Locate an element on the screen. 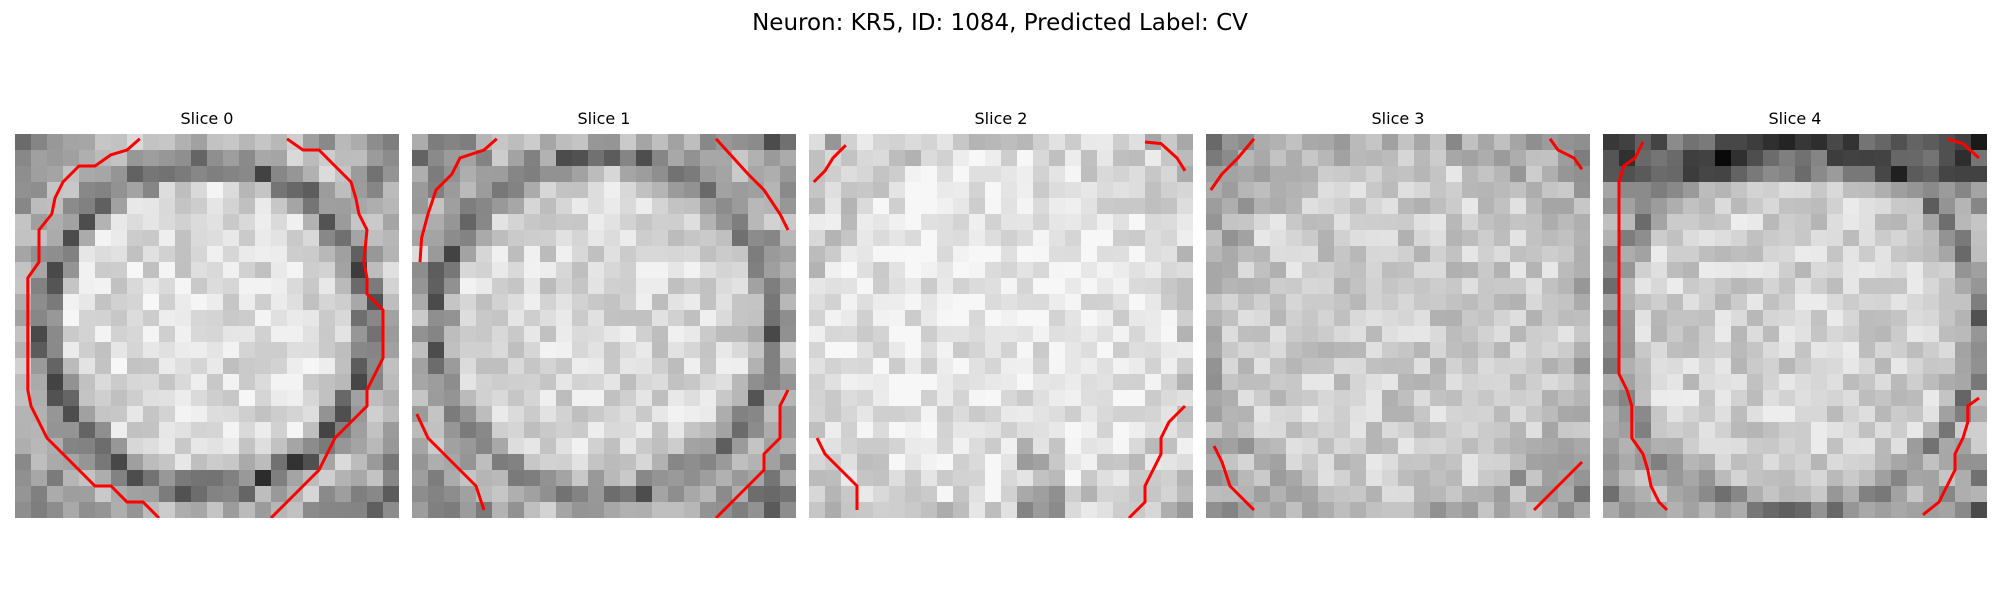 This screenshot has width=2000, height=600. slice-panel-1: Slice 1 is located at coordinates (604, 313).